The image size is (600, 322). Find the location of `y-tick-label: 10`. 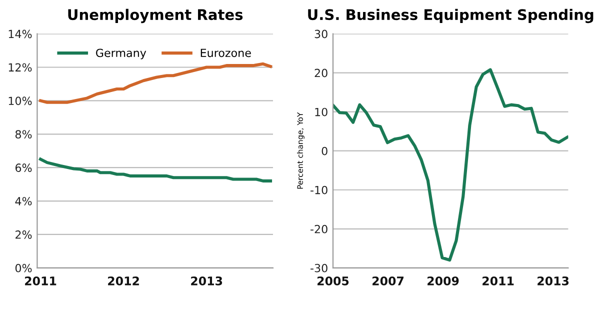

y-tick-label: 10 is located at coordinates (321, 112).